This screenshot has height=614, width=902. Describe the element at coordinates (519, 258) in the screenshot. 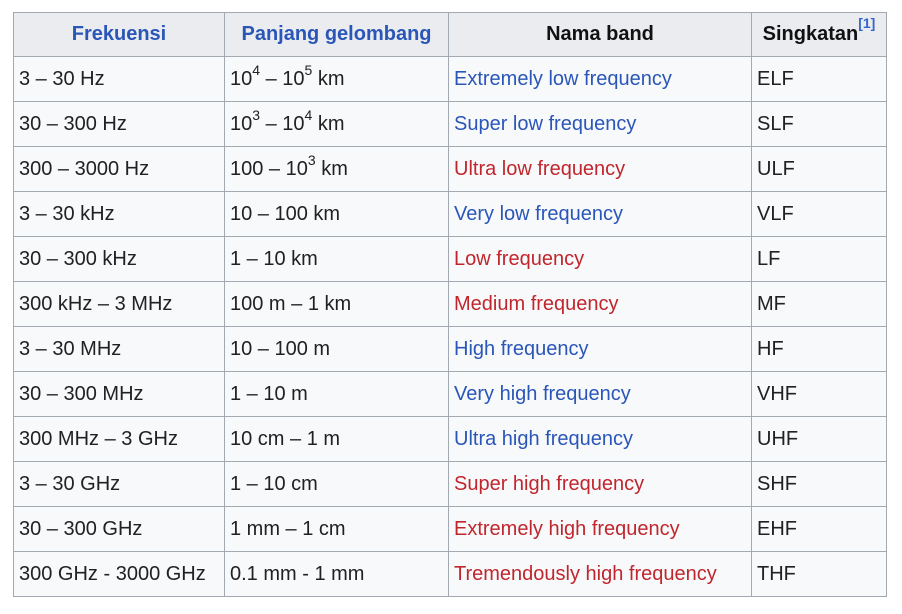

I see `band-name-link: Low frequency` at that location.